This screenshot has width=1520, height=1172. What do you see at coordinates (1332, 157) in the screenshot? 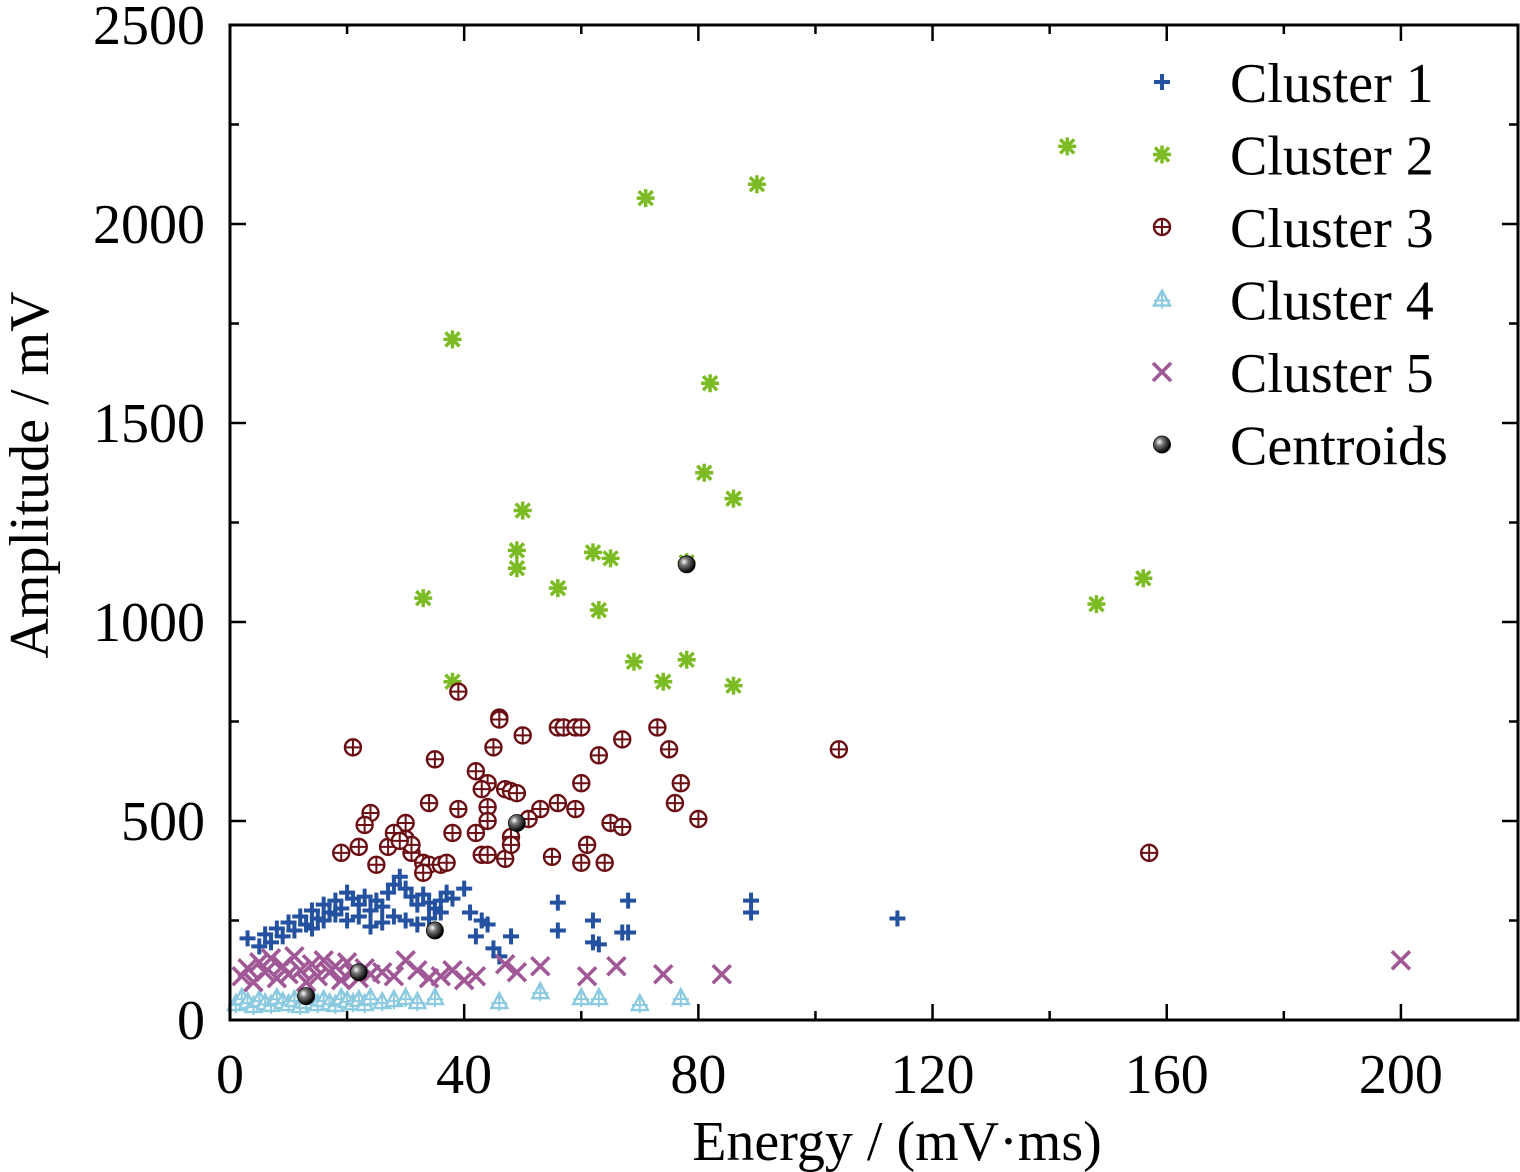
I see `legend-label: Cluster 2` at bounding box center [1332, 157].